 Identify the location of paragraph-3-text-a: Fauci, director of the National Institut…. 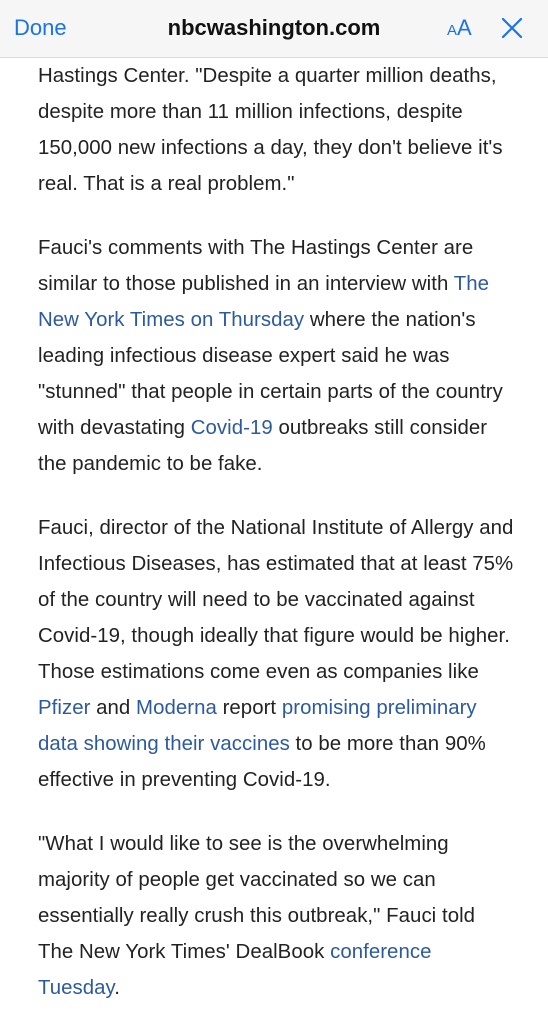
(276, 600).